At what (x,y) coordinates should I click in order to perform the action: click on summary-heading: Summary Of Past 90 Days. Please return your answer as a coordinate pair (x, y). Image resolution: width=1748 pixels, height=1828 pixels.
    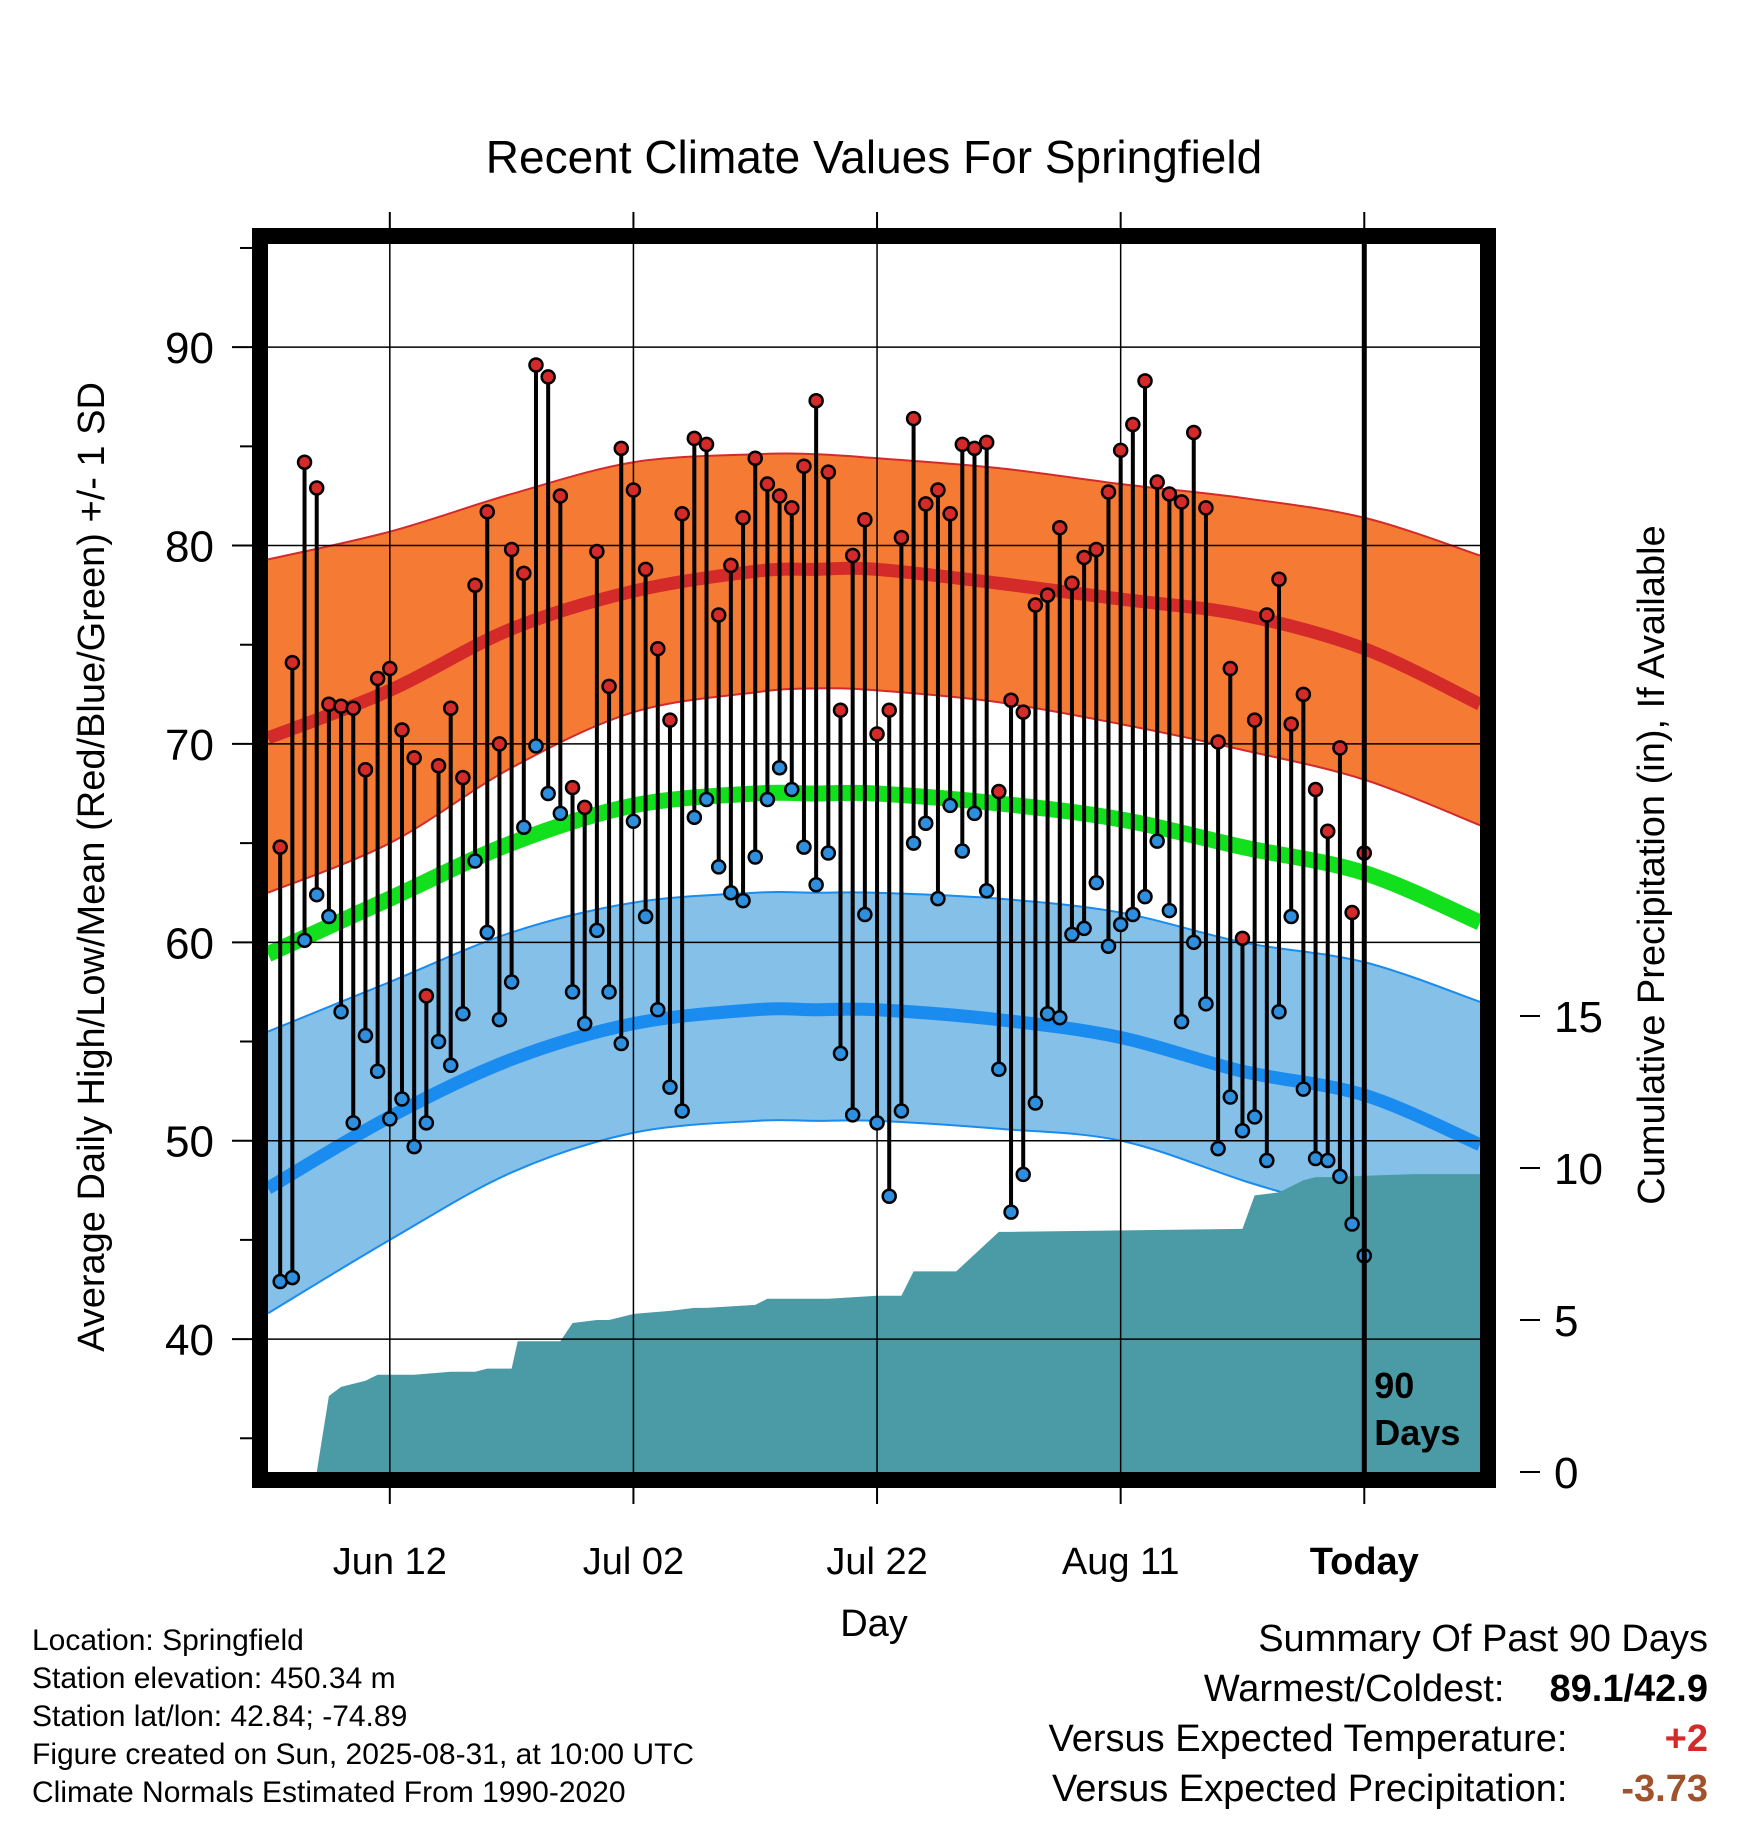
    Looking at the image, I should click on (1483, 1639).